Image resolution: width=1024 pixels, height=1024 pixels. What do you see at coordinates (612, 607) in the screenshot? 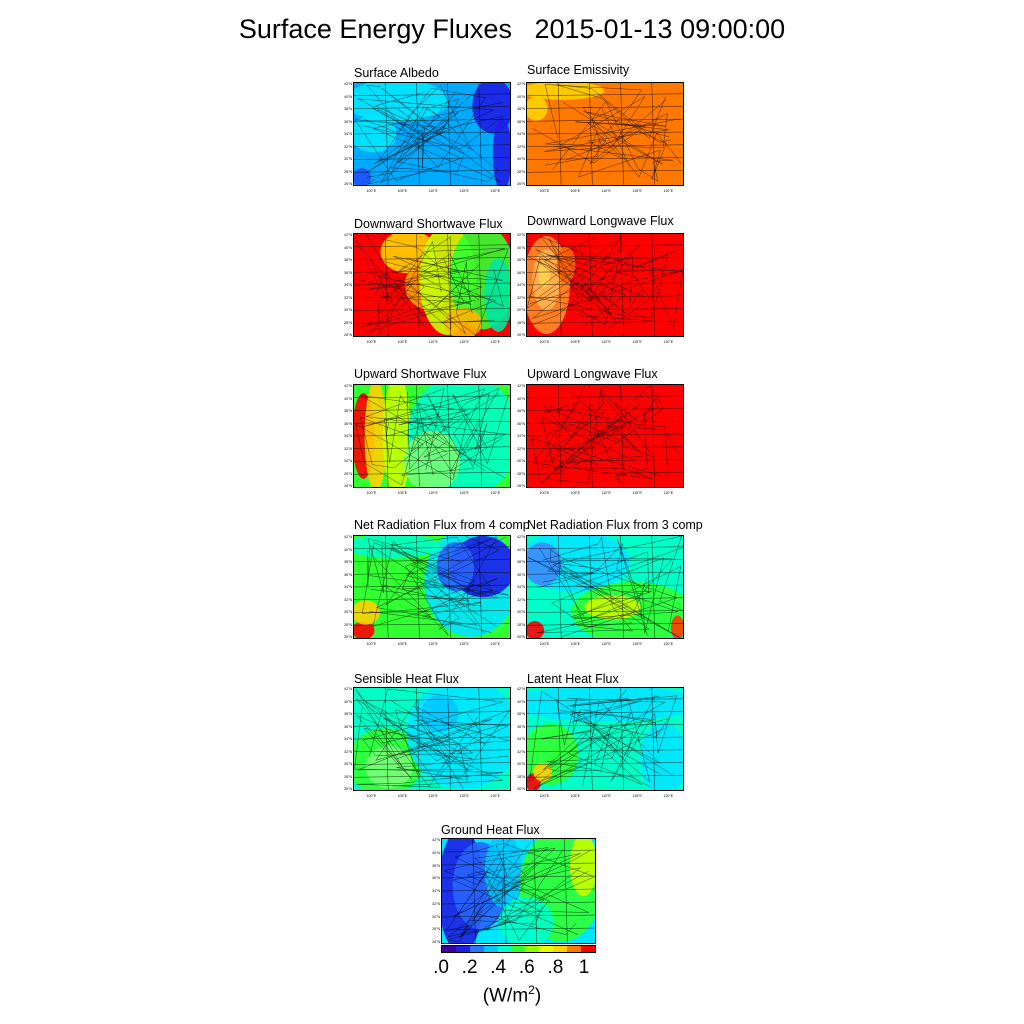
I see `net-radiation-3-comp-patch` at bounding box center [612, 607].